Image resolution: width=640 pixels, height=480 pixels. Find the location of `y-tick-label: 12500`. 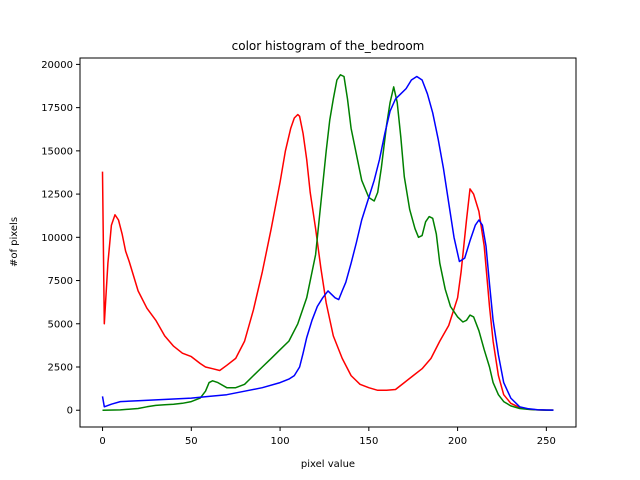

y-tick-label: 12500 is located at coordinates (57, 195).